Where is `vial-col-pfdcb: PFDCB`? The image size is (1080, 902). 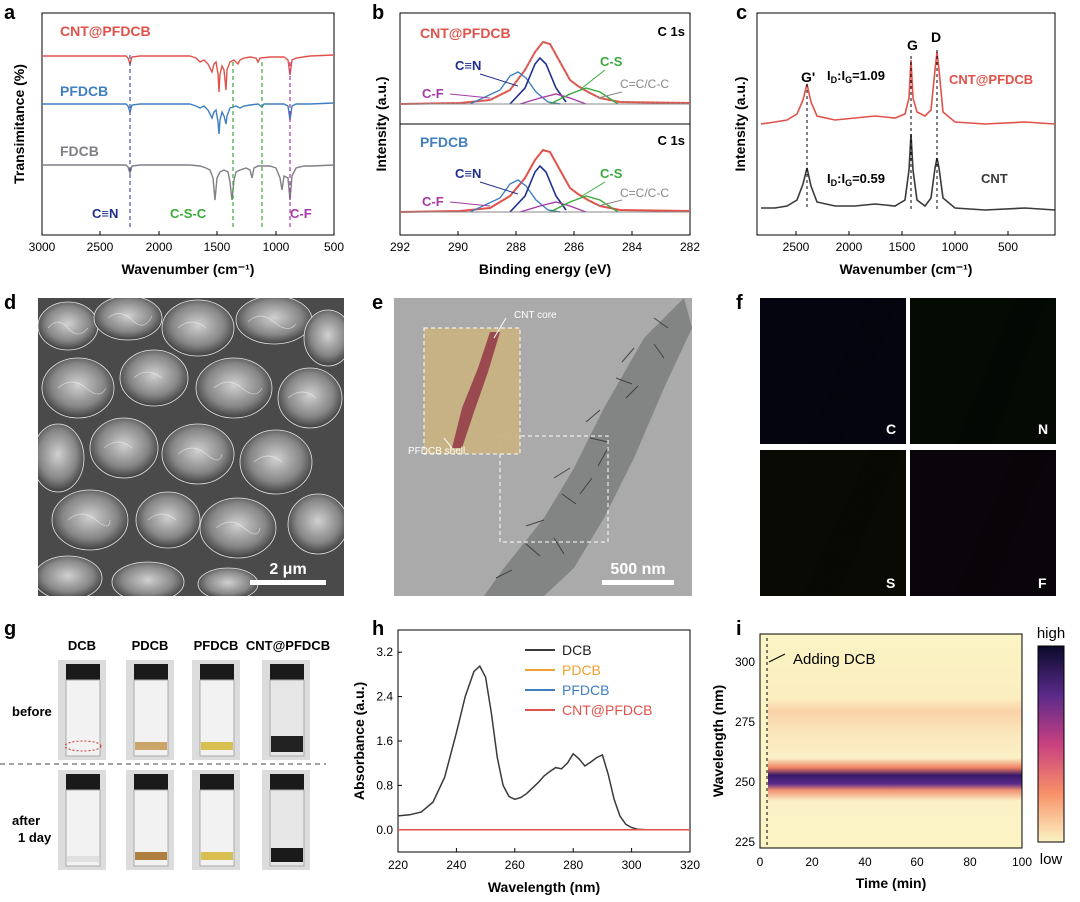 vial-col-pfdcb: PFDCB is located at coordinates (216, 645).